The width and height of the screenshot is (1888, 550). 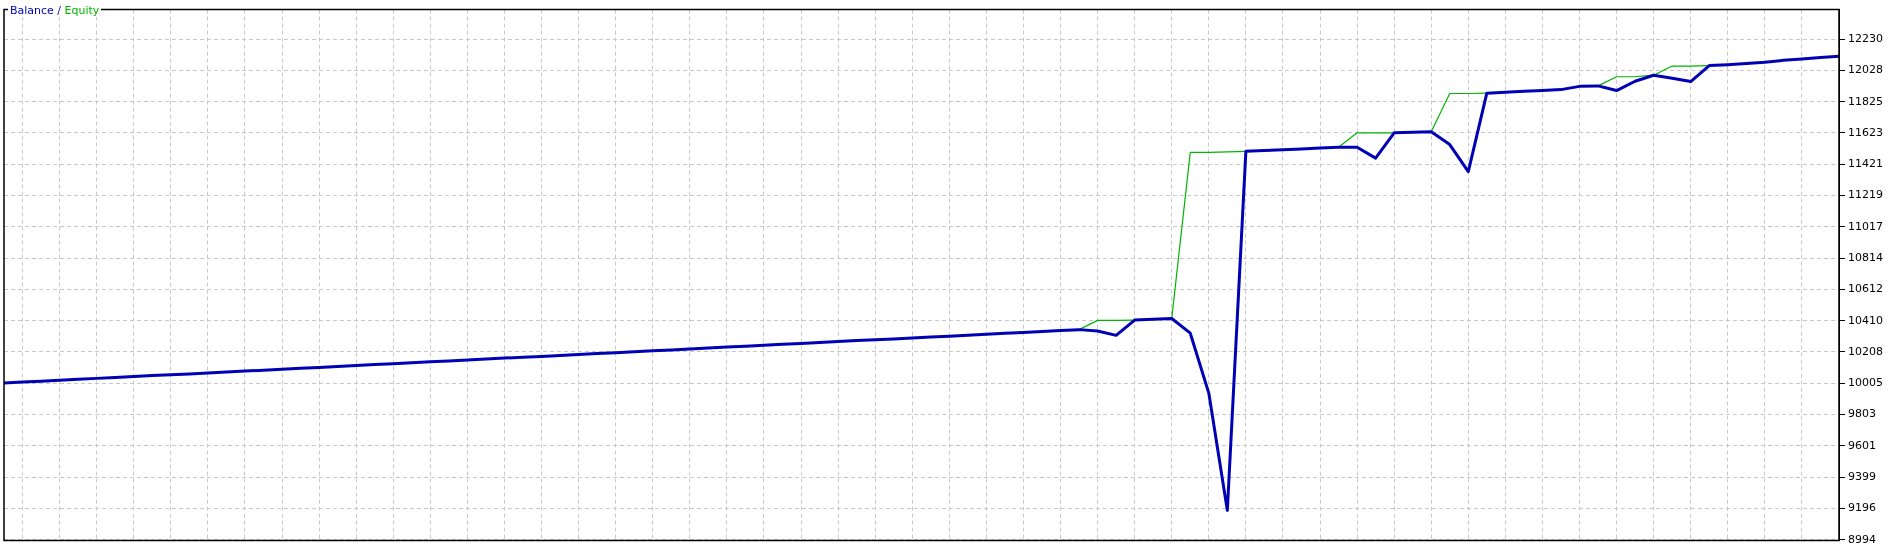 I want to click on y-tick-label: 10005, so click(x=1866, y=383).